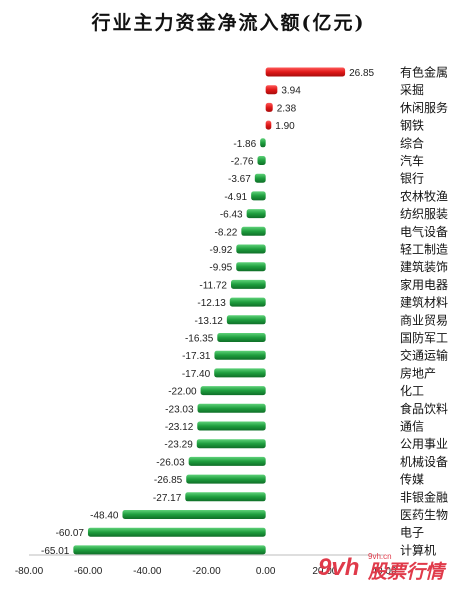 The height and width of the screenshot is (589, 457). Describe the element at coordinates (211, 303) in the screenshot. I see `data-label: -12.13` at that location.